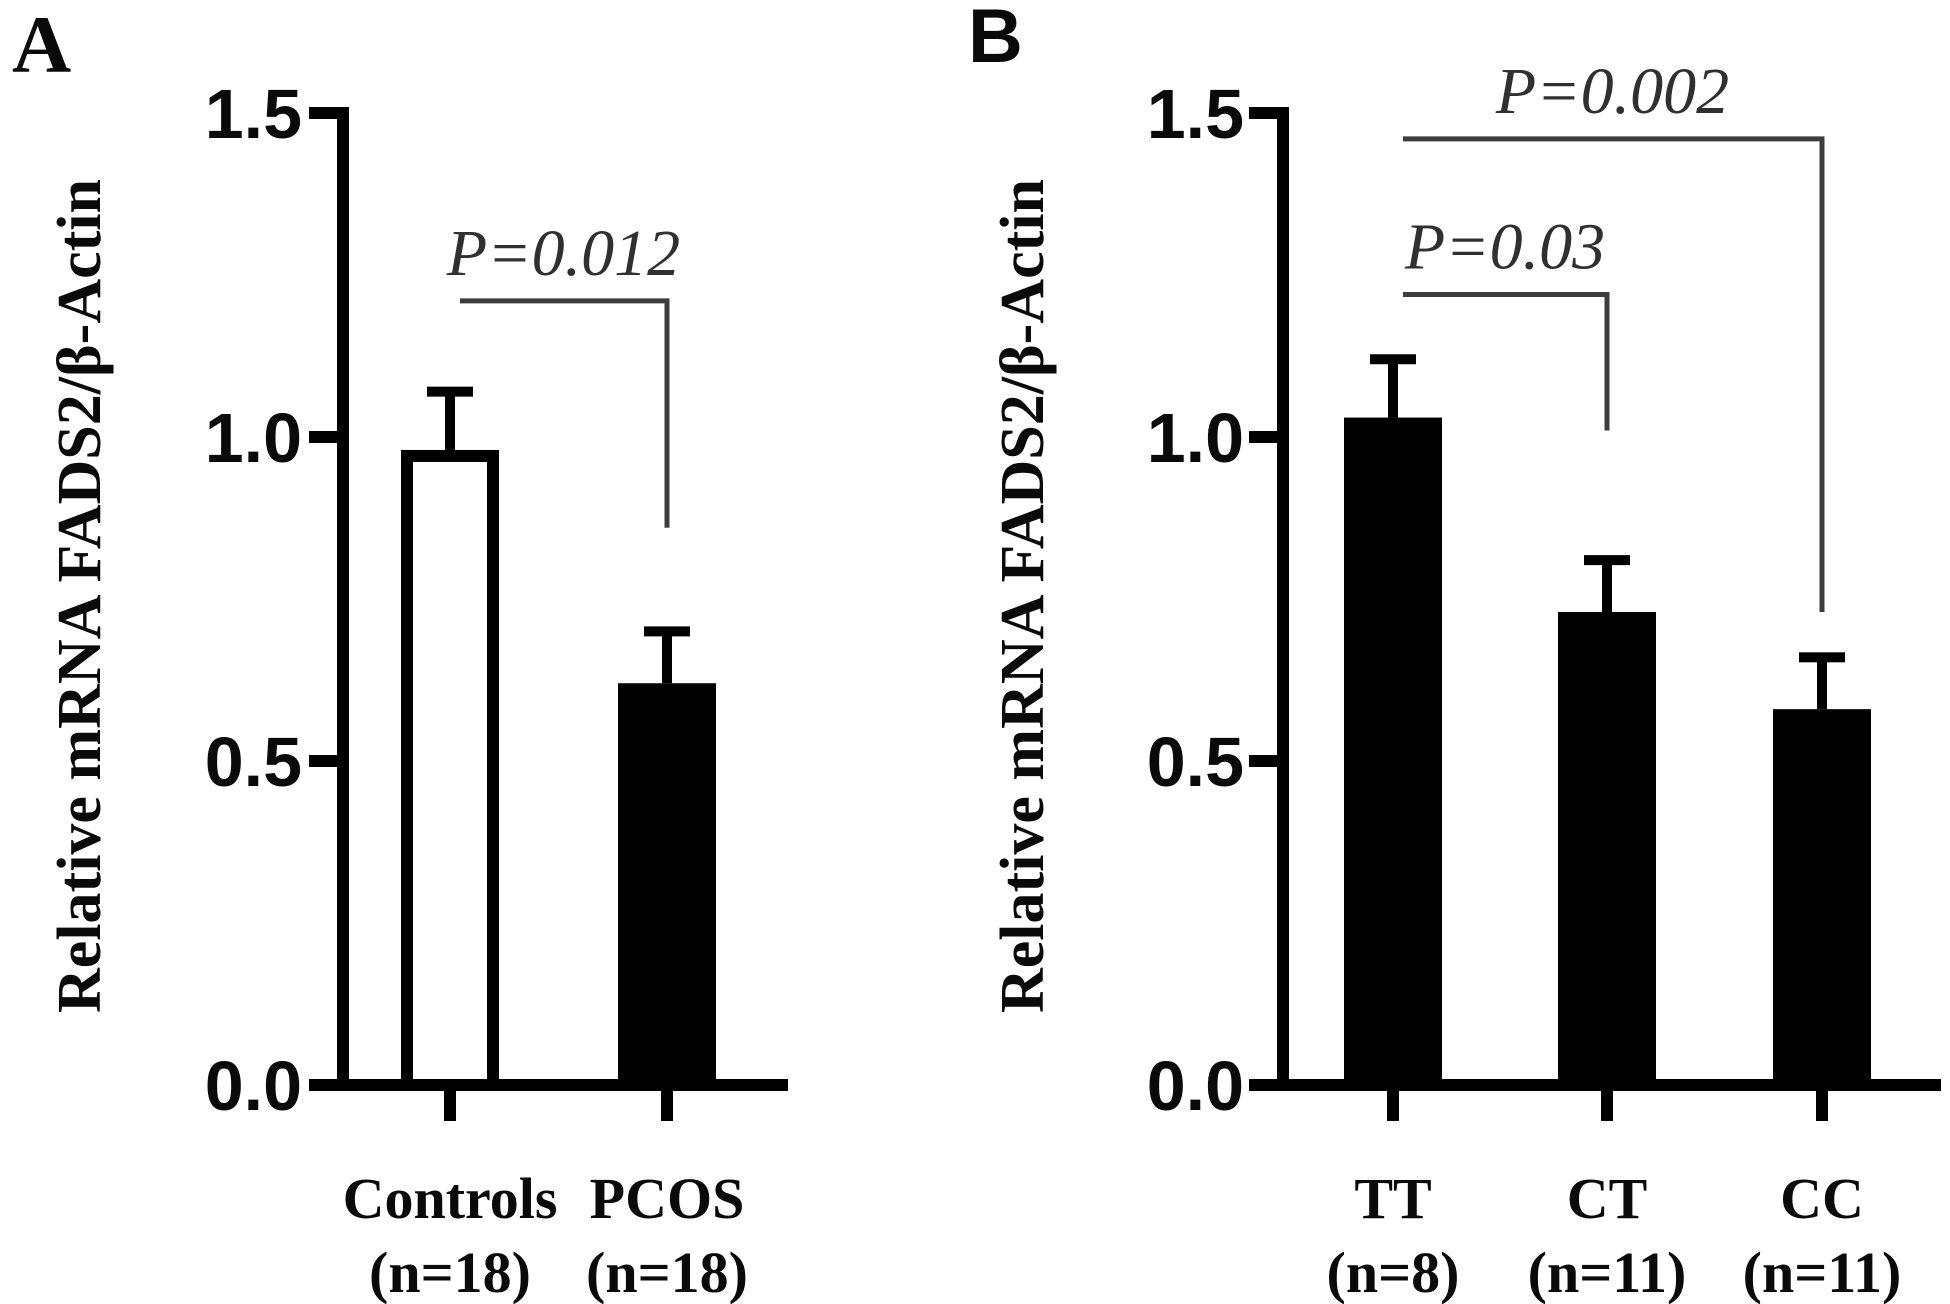 The width and height of the screenshot is (1950, 1304). What do you see at coordinates (1607, 1198) in the screenshot?
I see `category-label: CT` at bounding box center [1607, 1198].